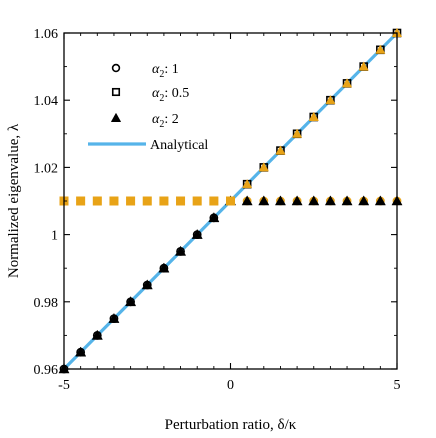  What do you see at coordinates (46, 370) in the screenshot?
I see `y-tick-label-0: 0.96` at bounding box center [46, 370].